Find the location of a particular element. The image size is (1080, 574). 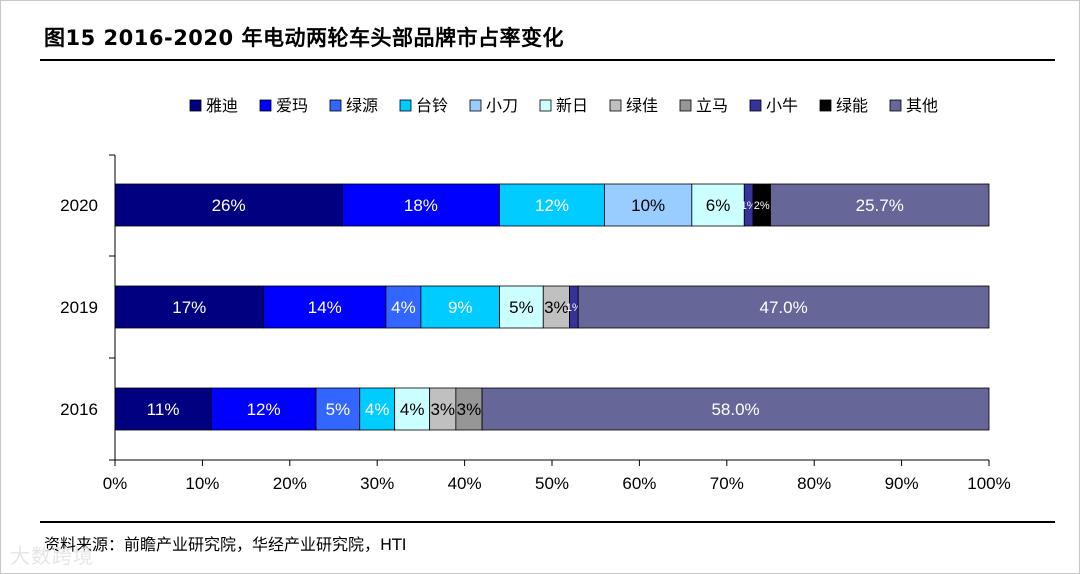

legend-label: 绿佳 is located at coordinates (642, 106).